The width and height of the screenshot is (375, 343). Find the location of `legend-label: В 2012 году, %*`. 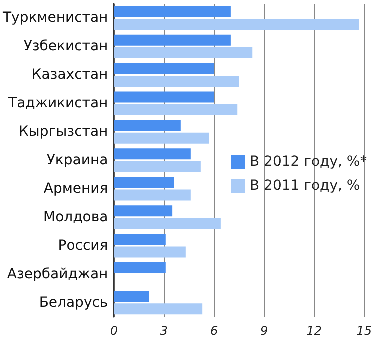

legend-label: В 2012 году, %* is located at coordinates (309, 162).